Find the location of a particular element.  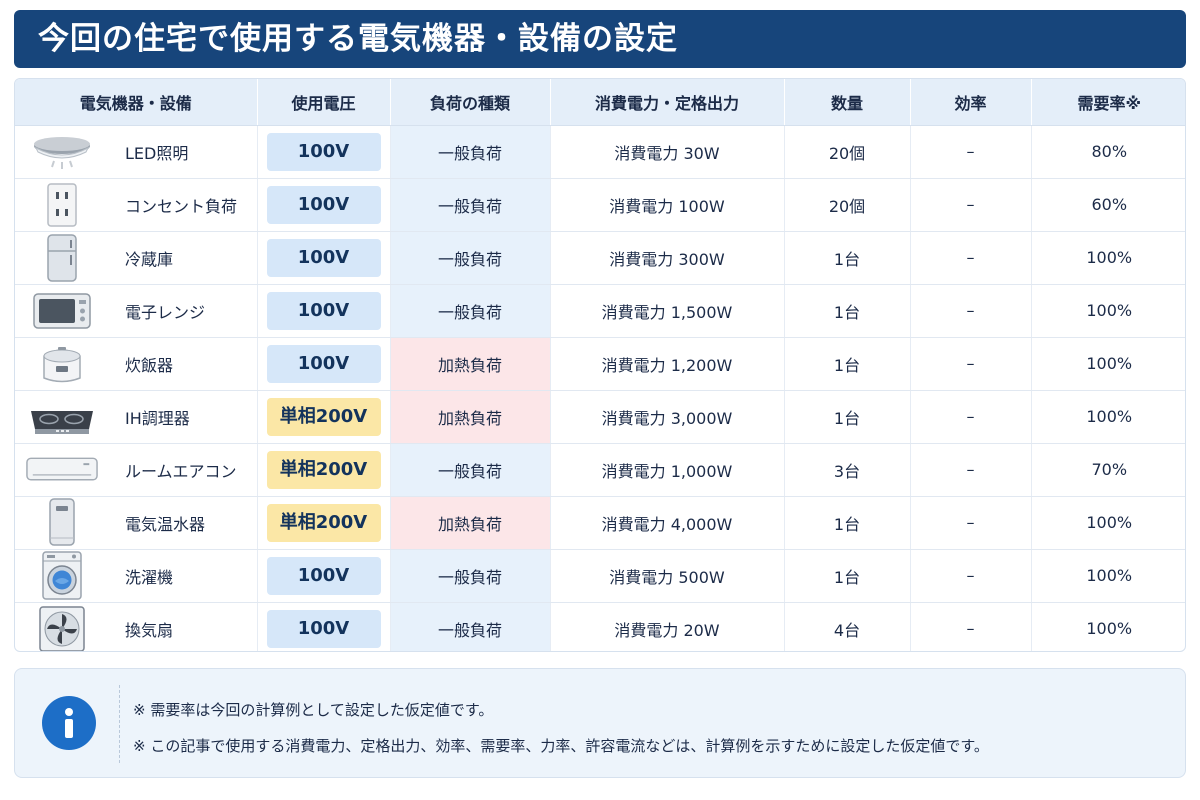

notes-divider is located at coordinates (119, 724).